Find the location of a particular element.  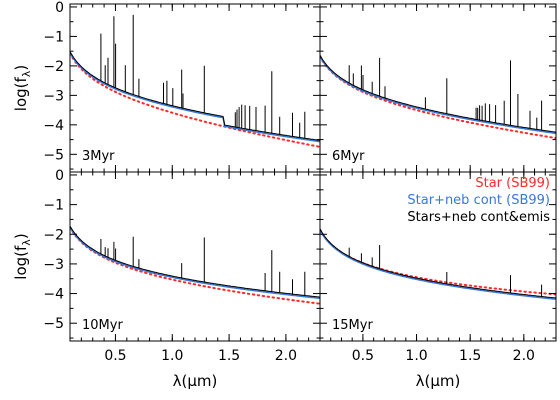

panel-age-label: 6Myr is located at coordinates (348, 156).